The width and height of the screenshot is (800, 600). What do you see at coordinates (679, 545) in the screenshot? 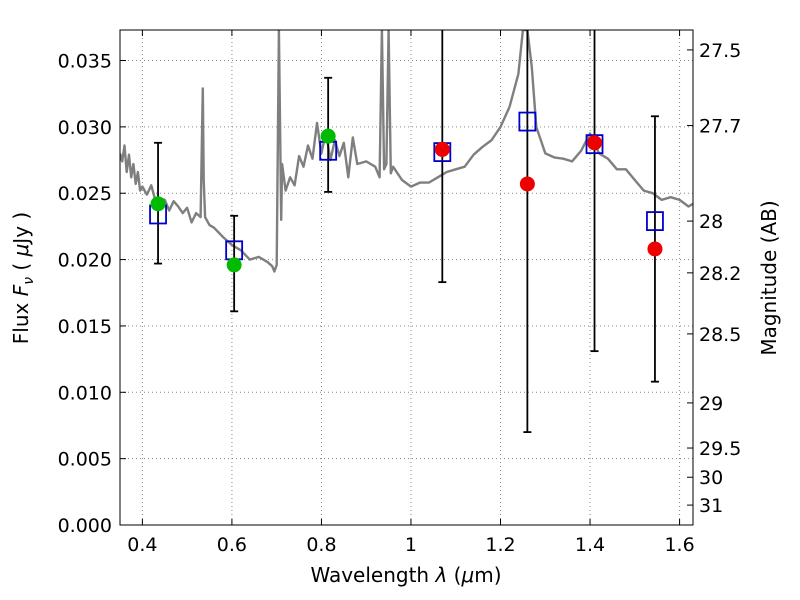
I see `x-tick-label: 1.6` at bounding box center [679, 545].